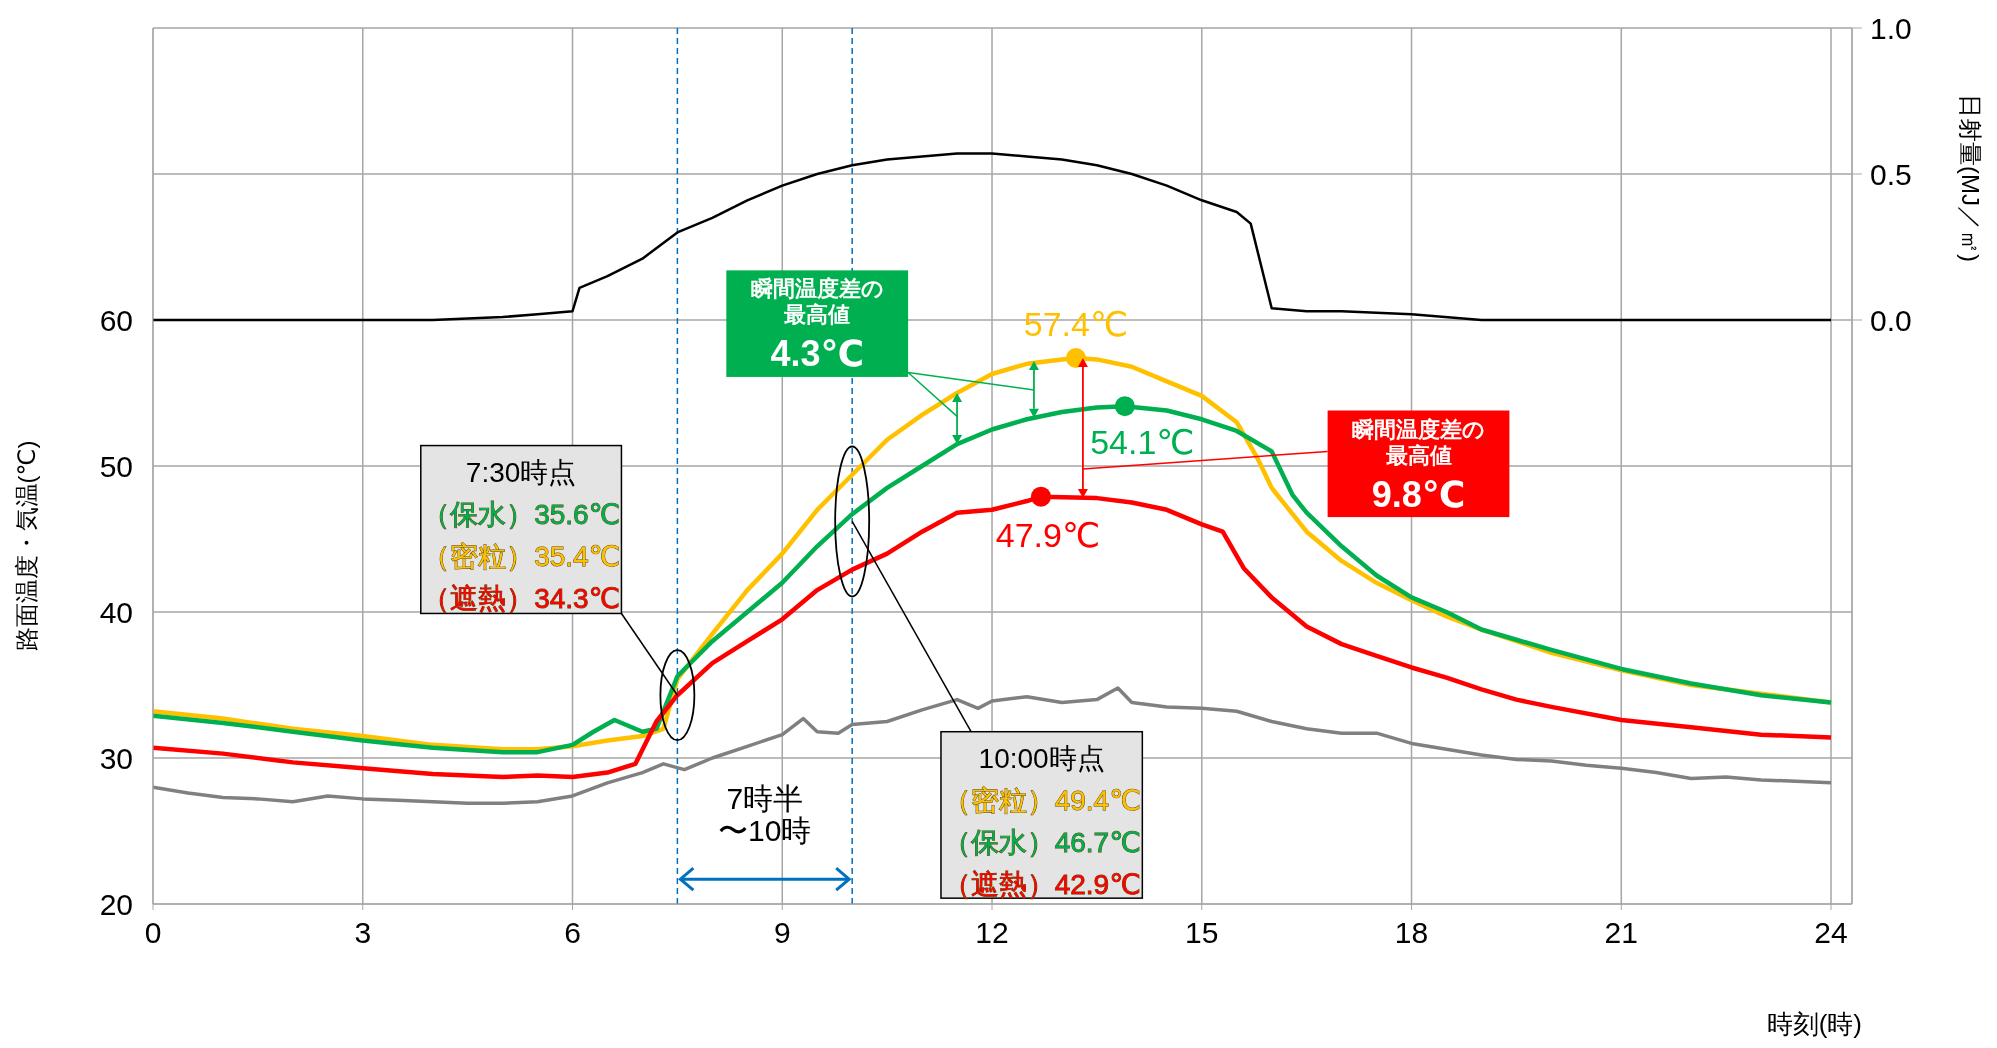  What do you see at coordinates (26, 546) in the screenshot?
I see `y-axis-title: 路面温度・気温(℃)` at bounding box center [26, 546].